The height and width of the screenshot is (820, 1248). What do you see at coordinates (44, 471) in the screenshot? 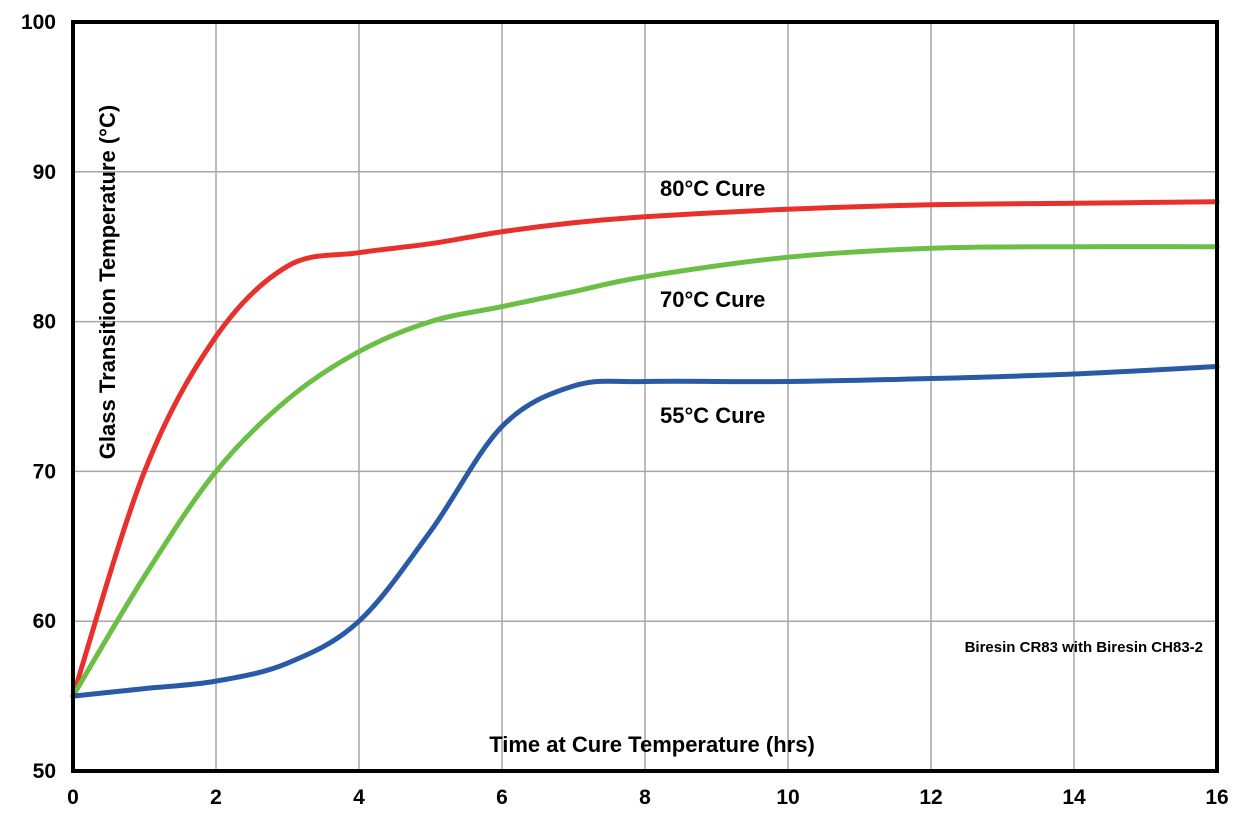
I see `y-tick-label: 70` at bounding box center [44, 471].